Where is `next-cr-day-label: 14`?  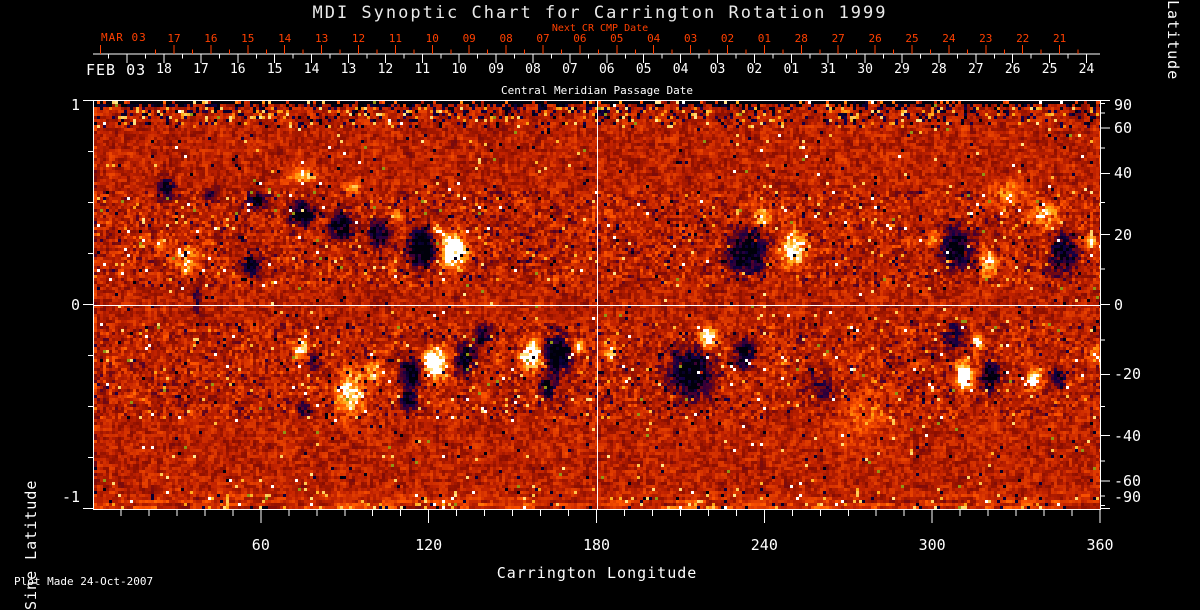 next-cr-day-label: 14 is located at coordinates (285, 38).